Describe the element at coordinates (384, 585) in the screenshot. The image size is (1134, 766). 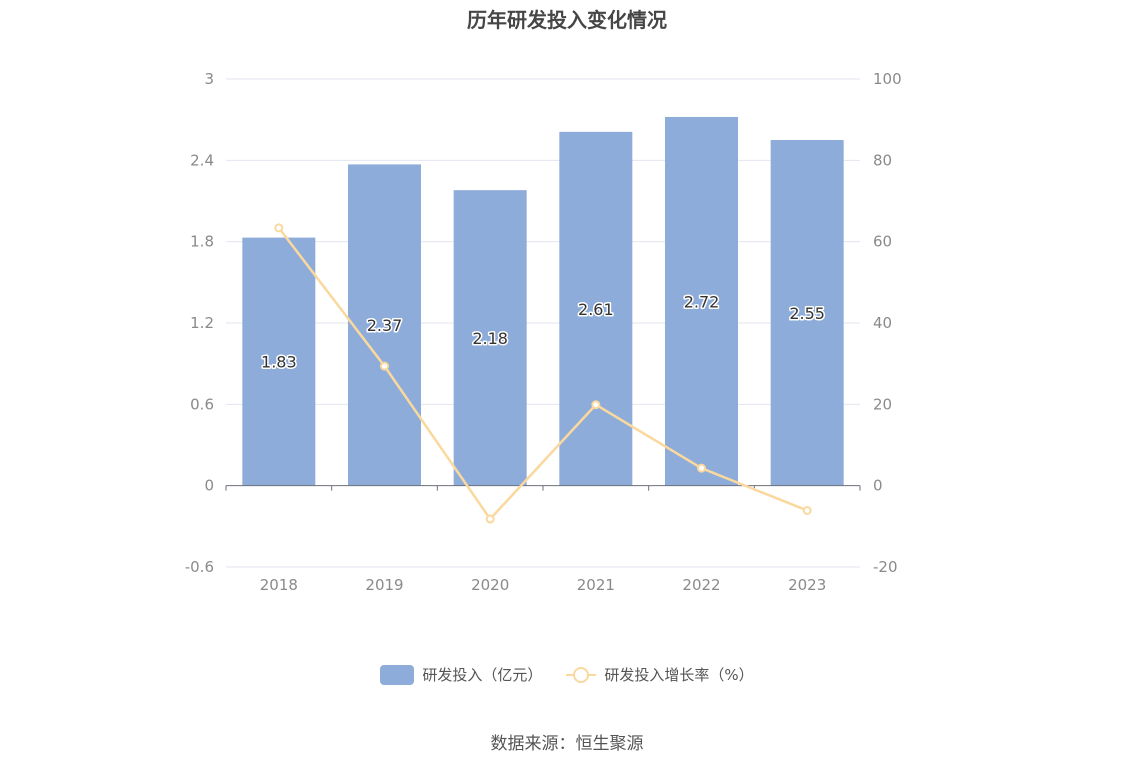
I see `x-tick-label: 2019` at that location.